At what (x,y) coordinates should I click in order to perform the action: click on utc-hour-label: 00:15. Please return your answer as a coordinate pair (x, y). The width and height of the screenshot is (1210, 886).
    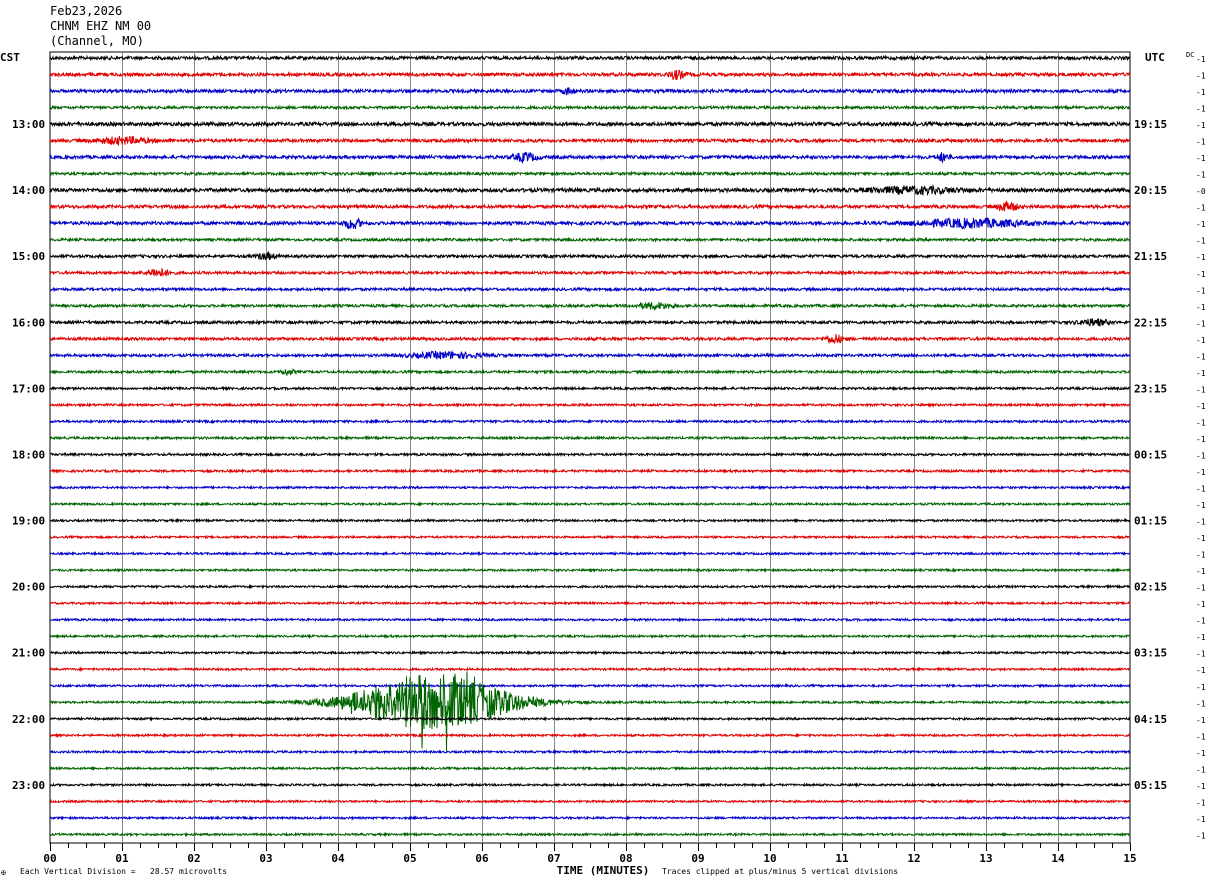
    Looking at the image, I should click on (1150, 454).